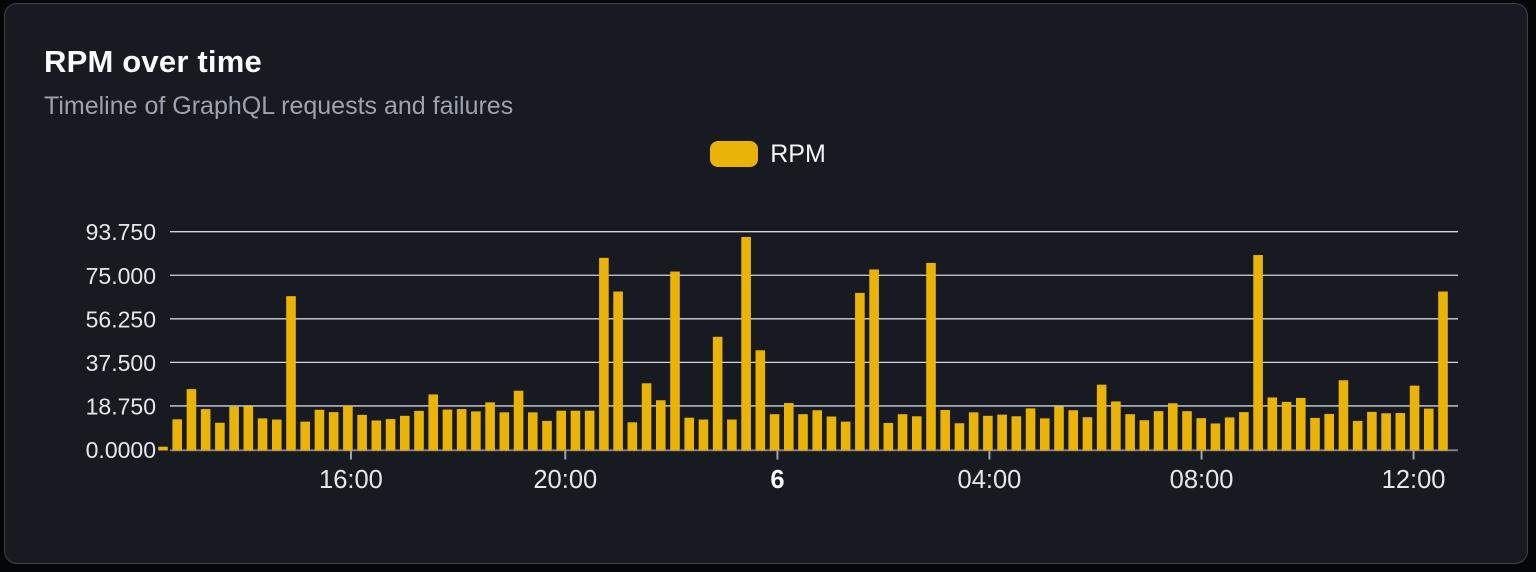 This screenshot has height=572, width=1536. What do you see at coordinates (121, 406) in the screenshot?
I see `y-axis-tick-label: 18.750` at bounding box center [121, 406].